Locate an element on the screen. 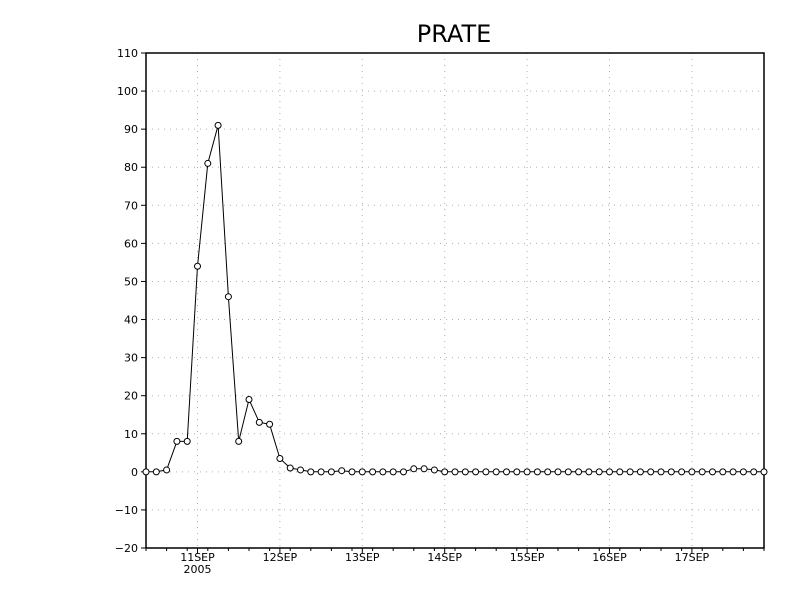 This screenshot has height=600, width=800. y-tick-label: 0 is located at coordinates (134, 472).